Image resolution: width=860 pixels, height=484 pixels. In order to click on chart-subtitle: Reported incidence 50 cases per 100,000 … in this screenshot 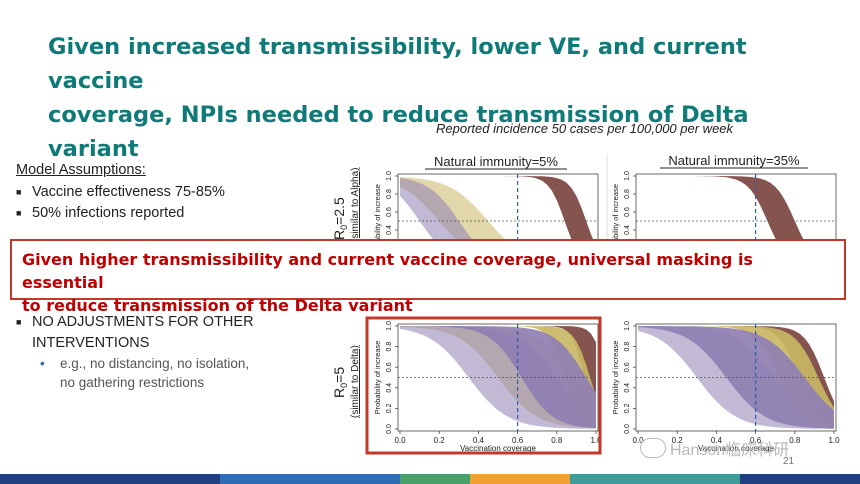, I will do `click(585, 128)`.